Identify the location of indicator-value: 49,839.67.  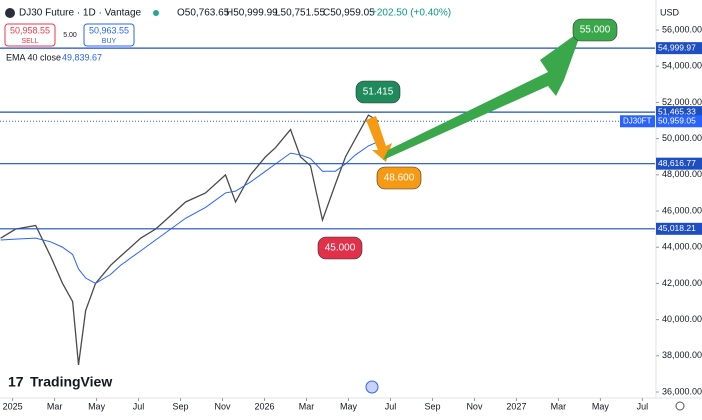
(82, 57).